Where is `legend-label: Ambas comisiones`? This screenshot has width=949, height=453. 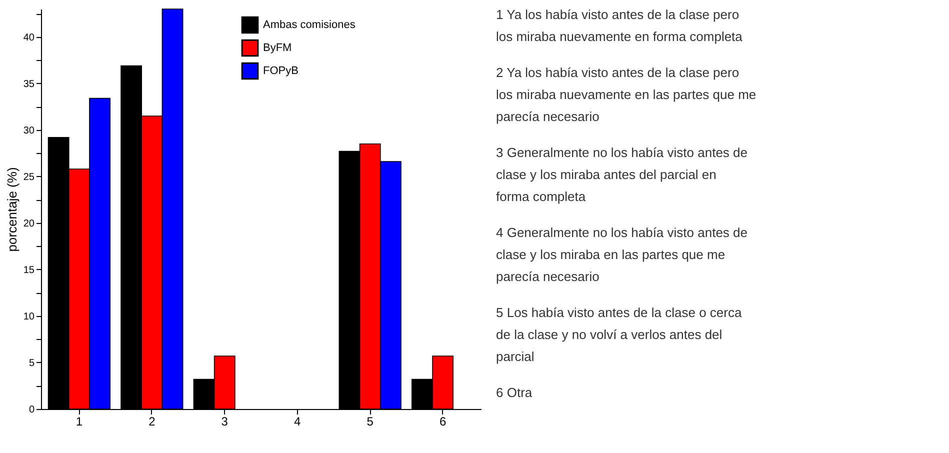
legend-label: Ambas comisiones is located at coordinates (309, 25).